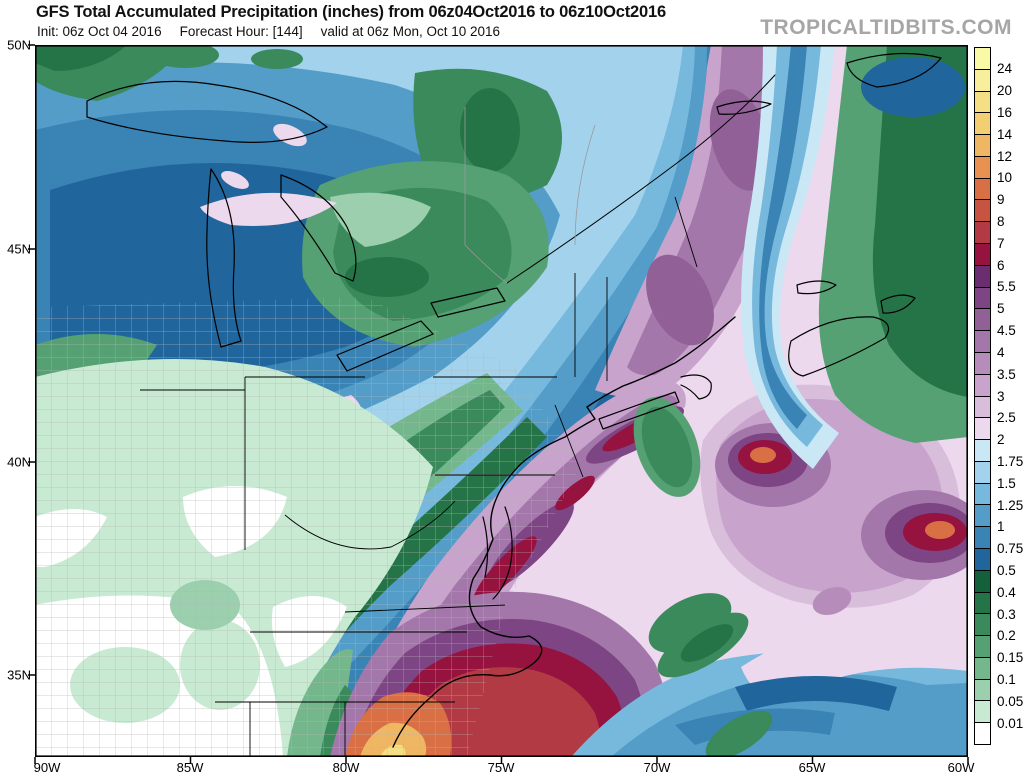  What do you see at coordinates (1006, 418) in the screenshot?
I see `colorbar-label: 2.5` at bounding box center [1006, 418].